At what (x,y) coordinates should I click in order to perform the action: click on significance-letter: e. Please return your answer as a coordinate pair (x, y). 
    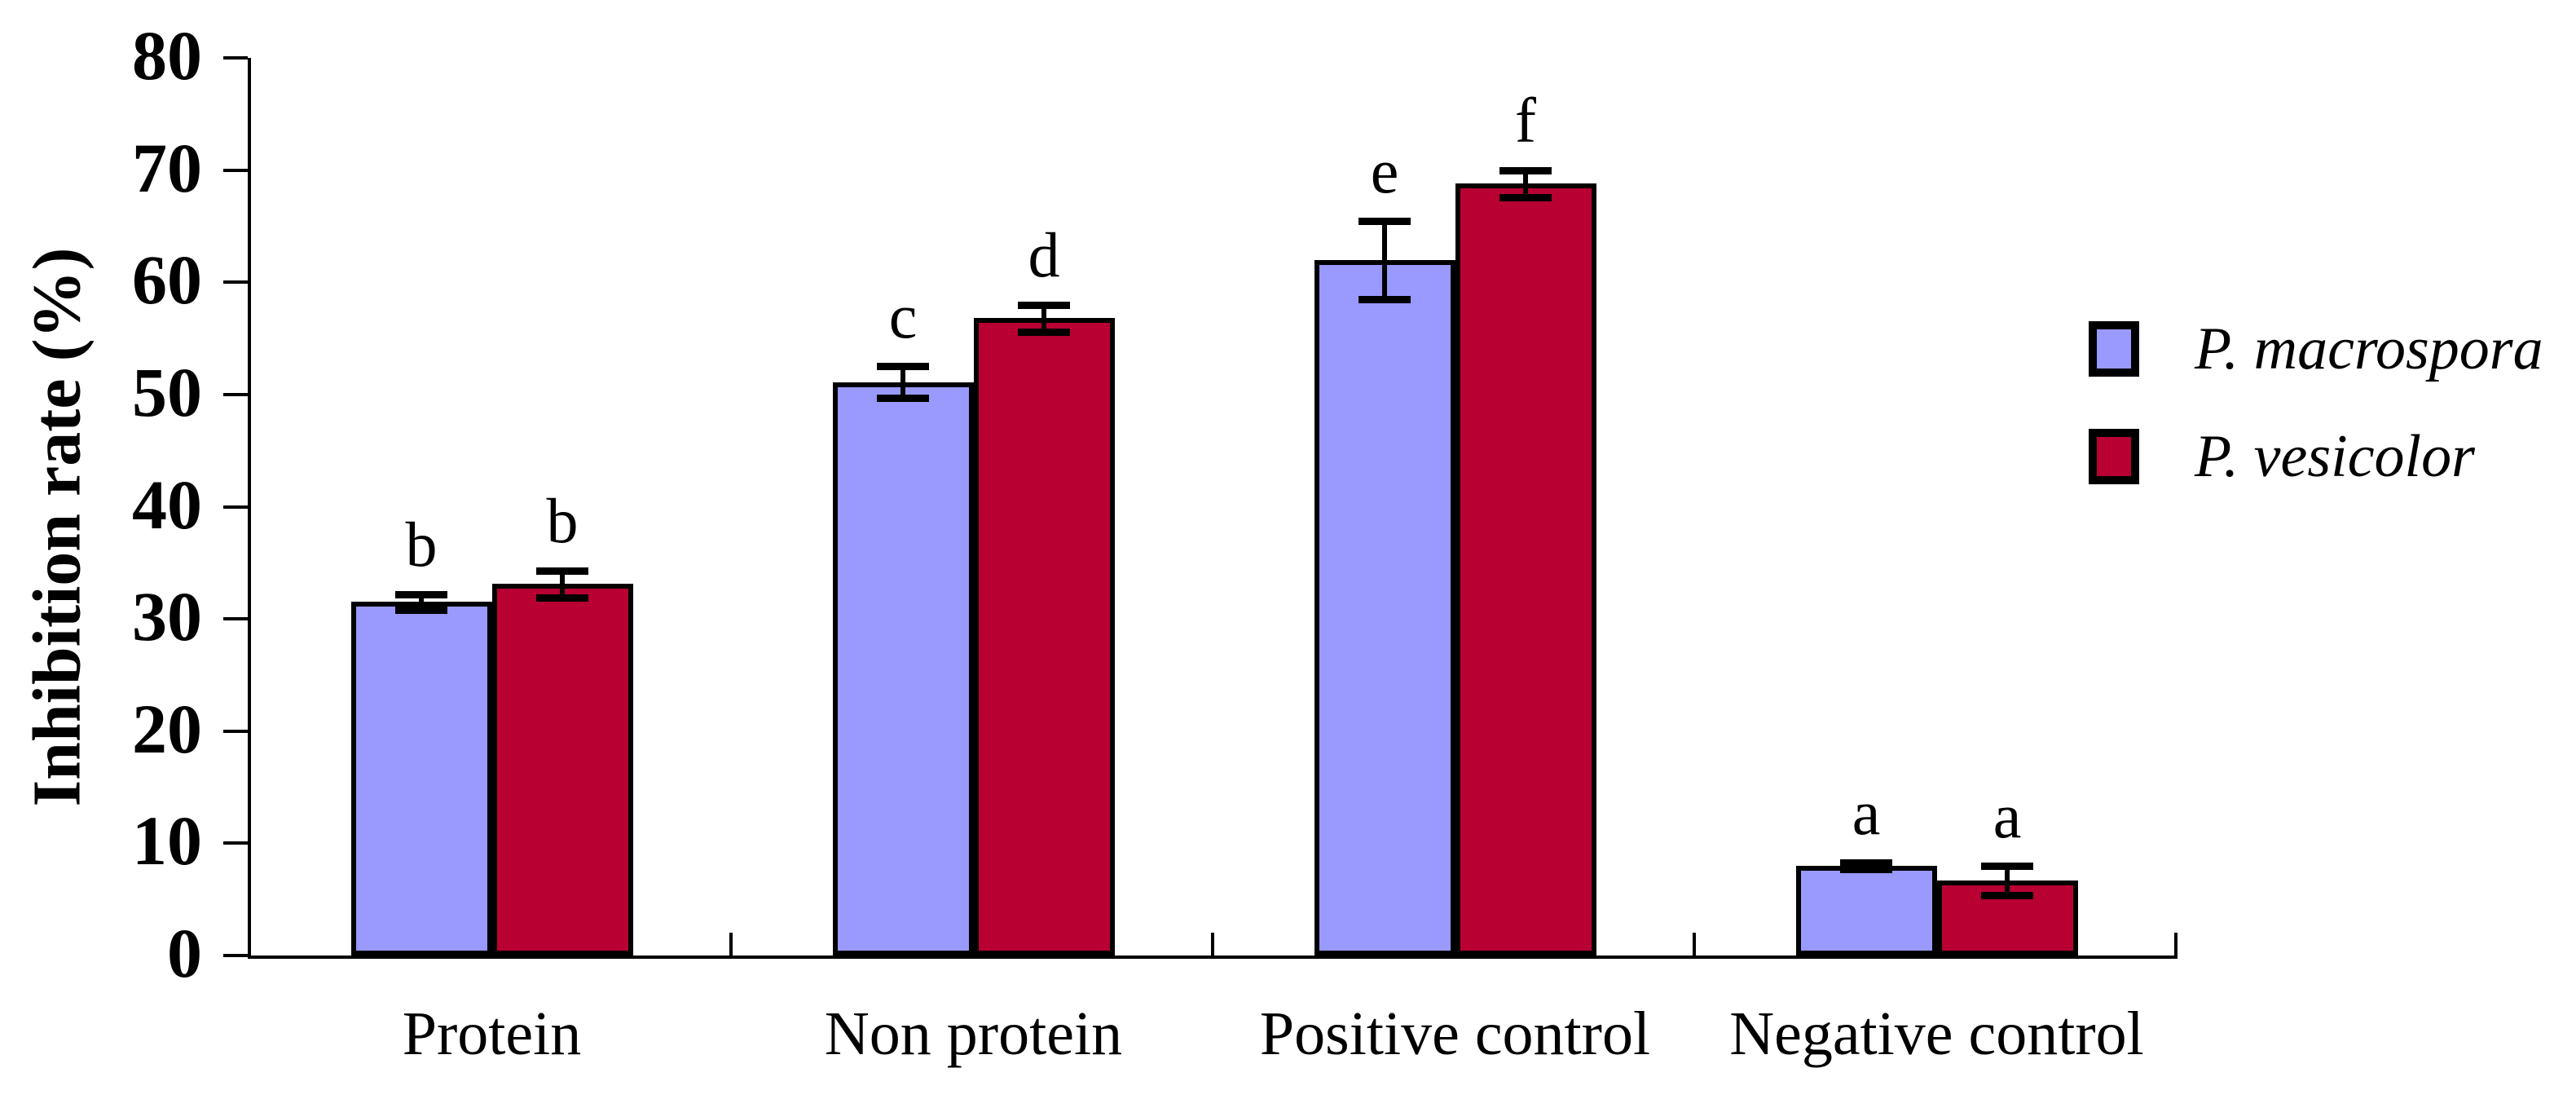
    Looking at the image, I should click on (1385, 170).